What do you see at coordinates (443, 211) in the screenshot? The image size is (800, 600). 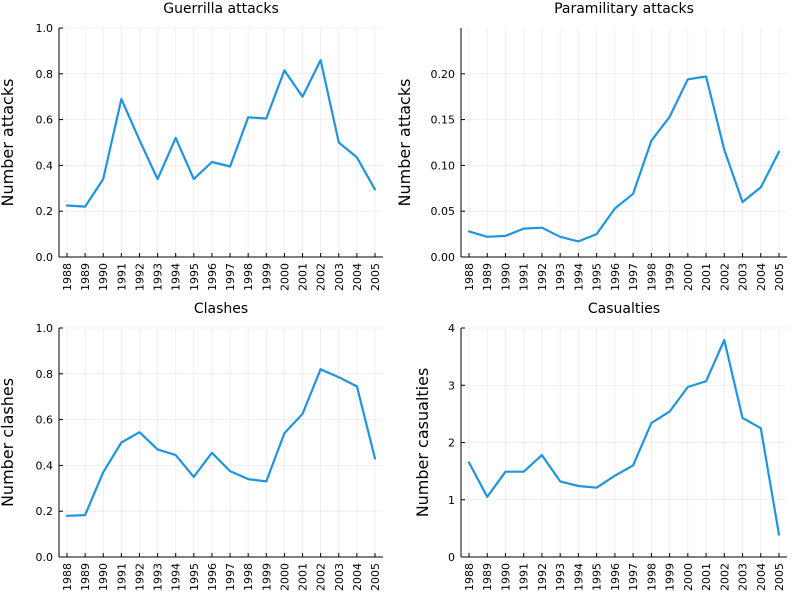 I see `y-tick-label: 0.05` at bounding box center [443, 211].